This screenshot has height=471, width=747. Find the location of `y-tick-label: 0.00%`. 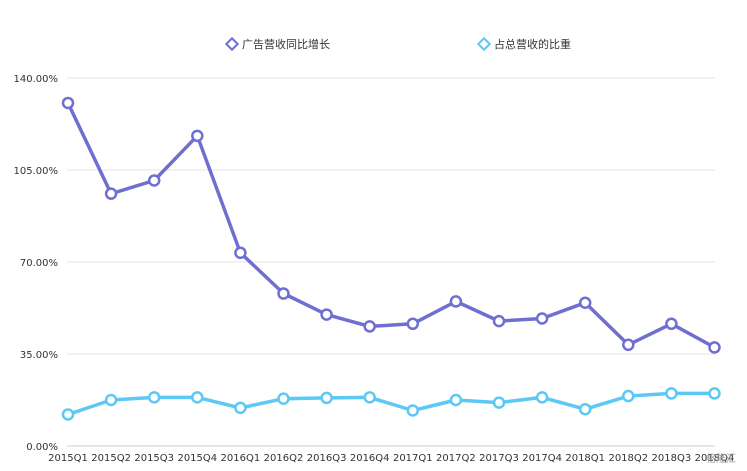

y-tick-label: 0.00% is located at coordinates (42, 447).